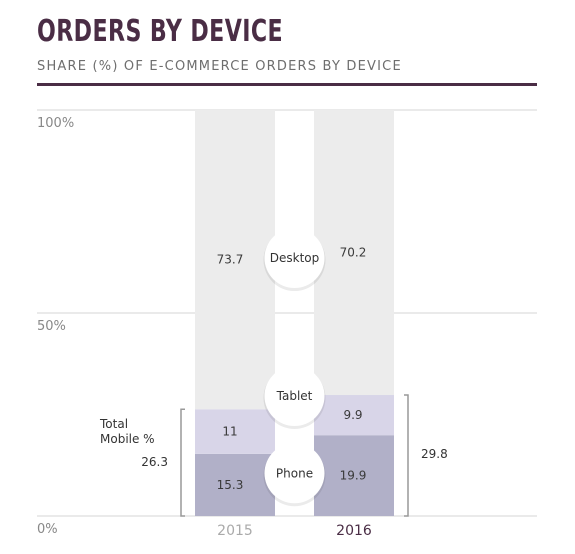 This screenshot has height=554, width=575. I want to click on value-label-tablet-2016: 9.9, so click(352, 415).